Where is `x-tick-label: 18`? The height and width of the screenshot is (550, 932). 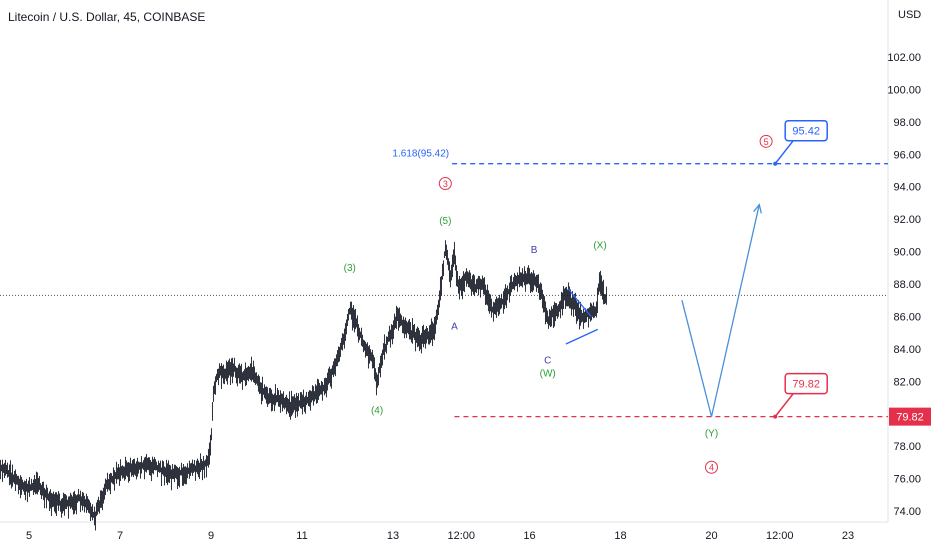
x-tick-label: 18 is located at coordinates (620, 536).